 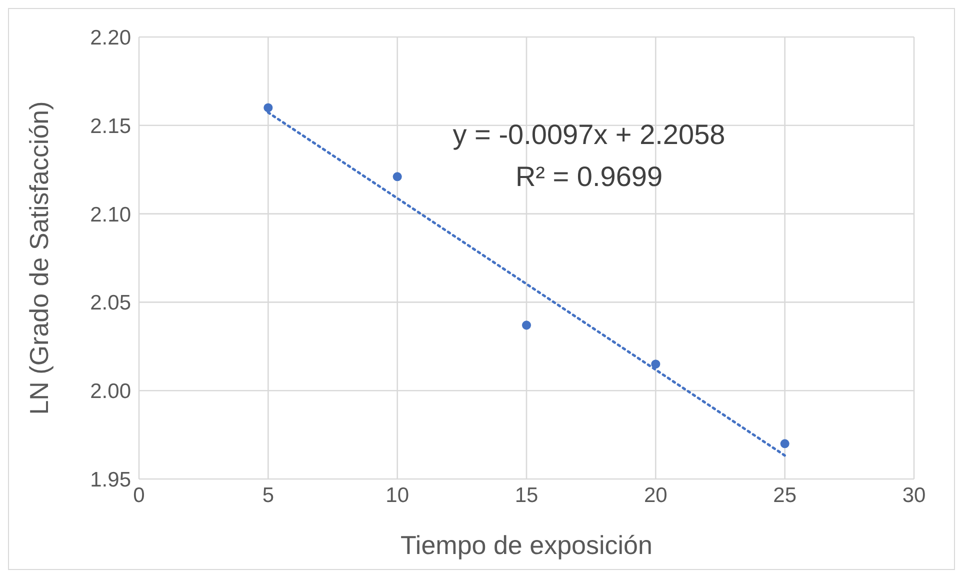 I want to click on y-tick-label: 1.95, so click(x=110, y=480).